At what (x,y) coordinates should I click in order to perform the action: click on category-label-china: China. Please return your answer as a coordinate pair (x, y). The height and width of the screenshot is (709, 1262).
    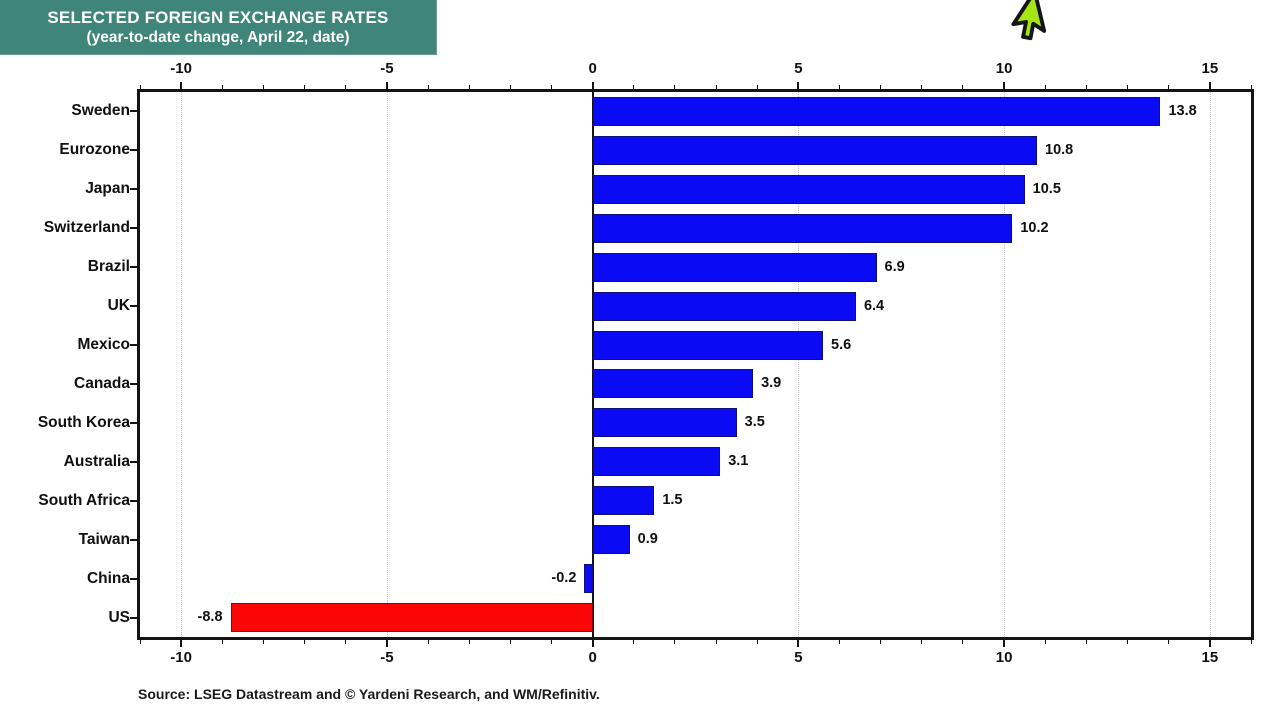
    Looking at the image, I should click on (108, 578).